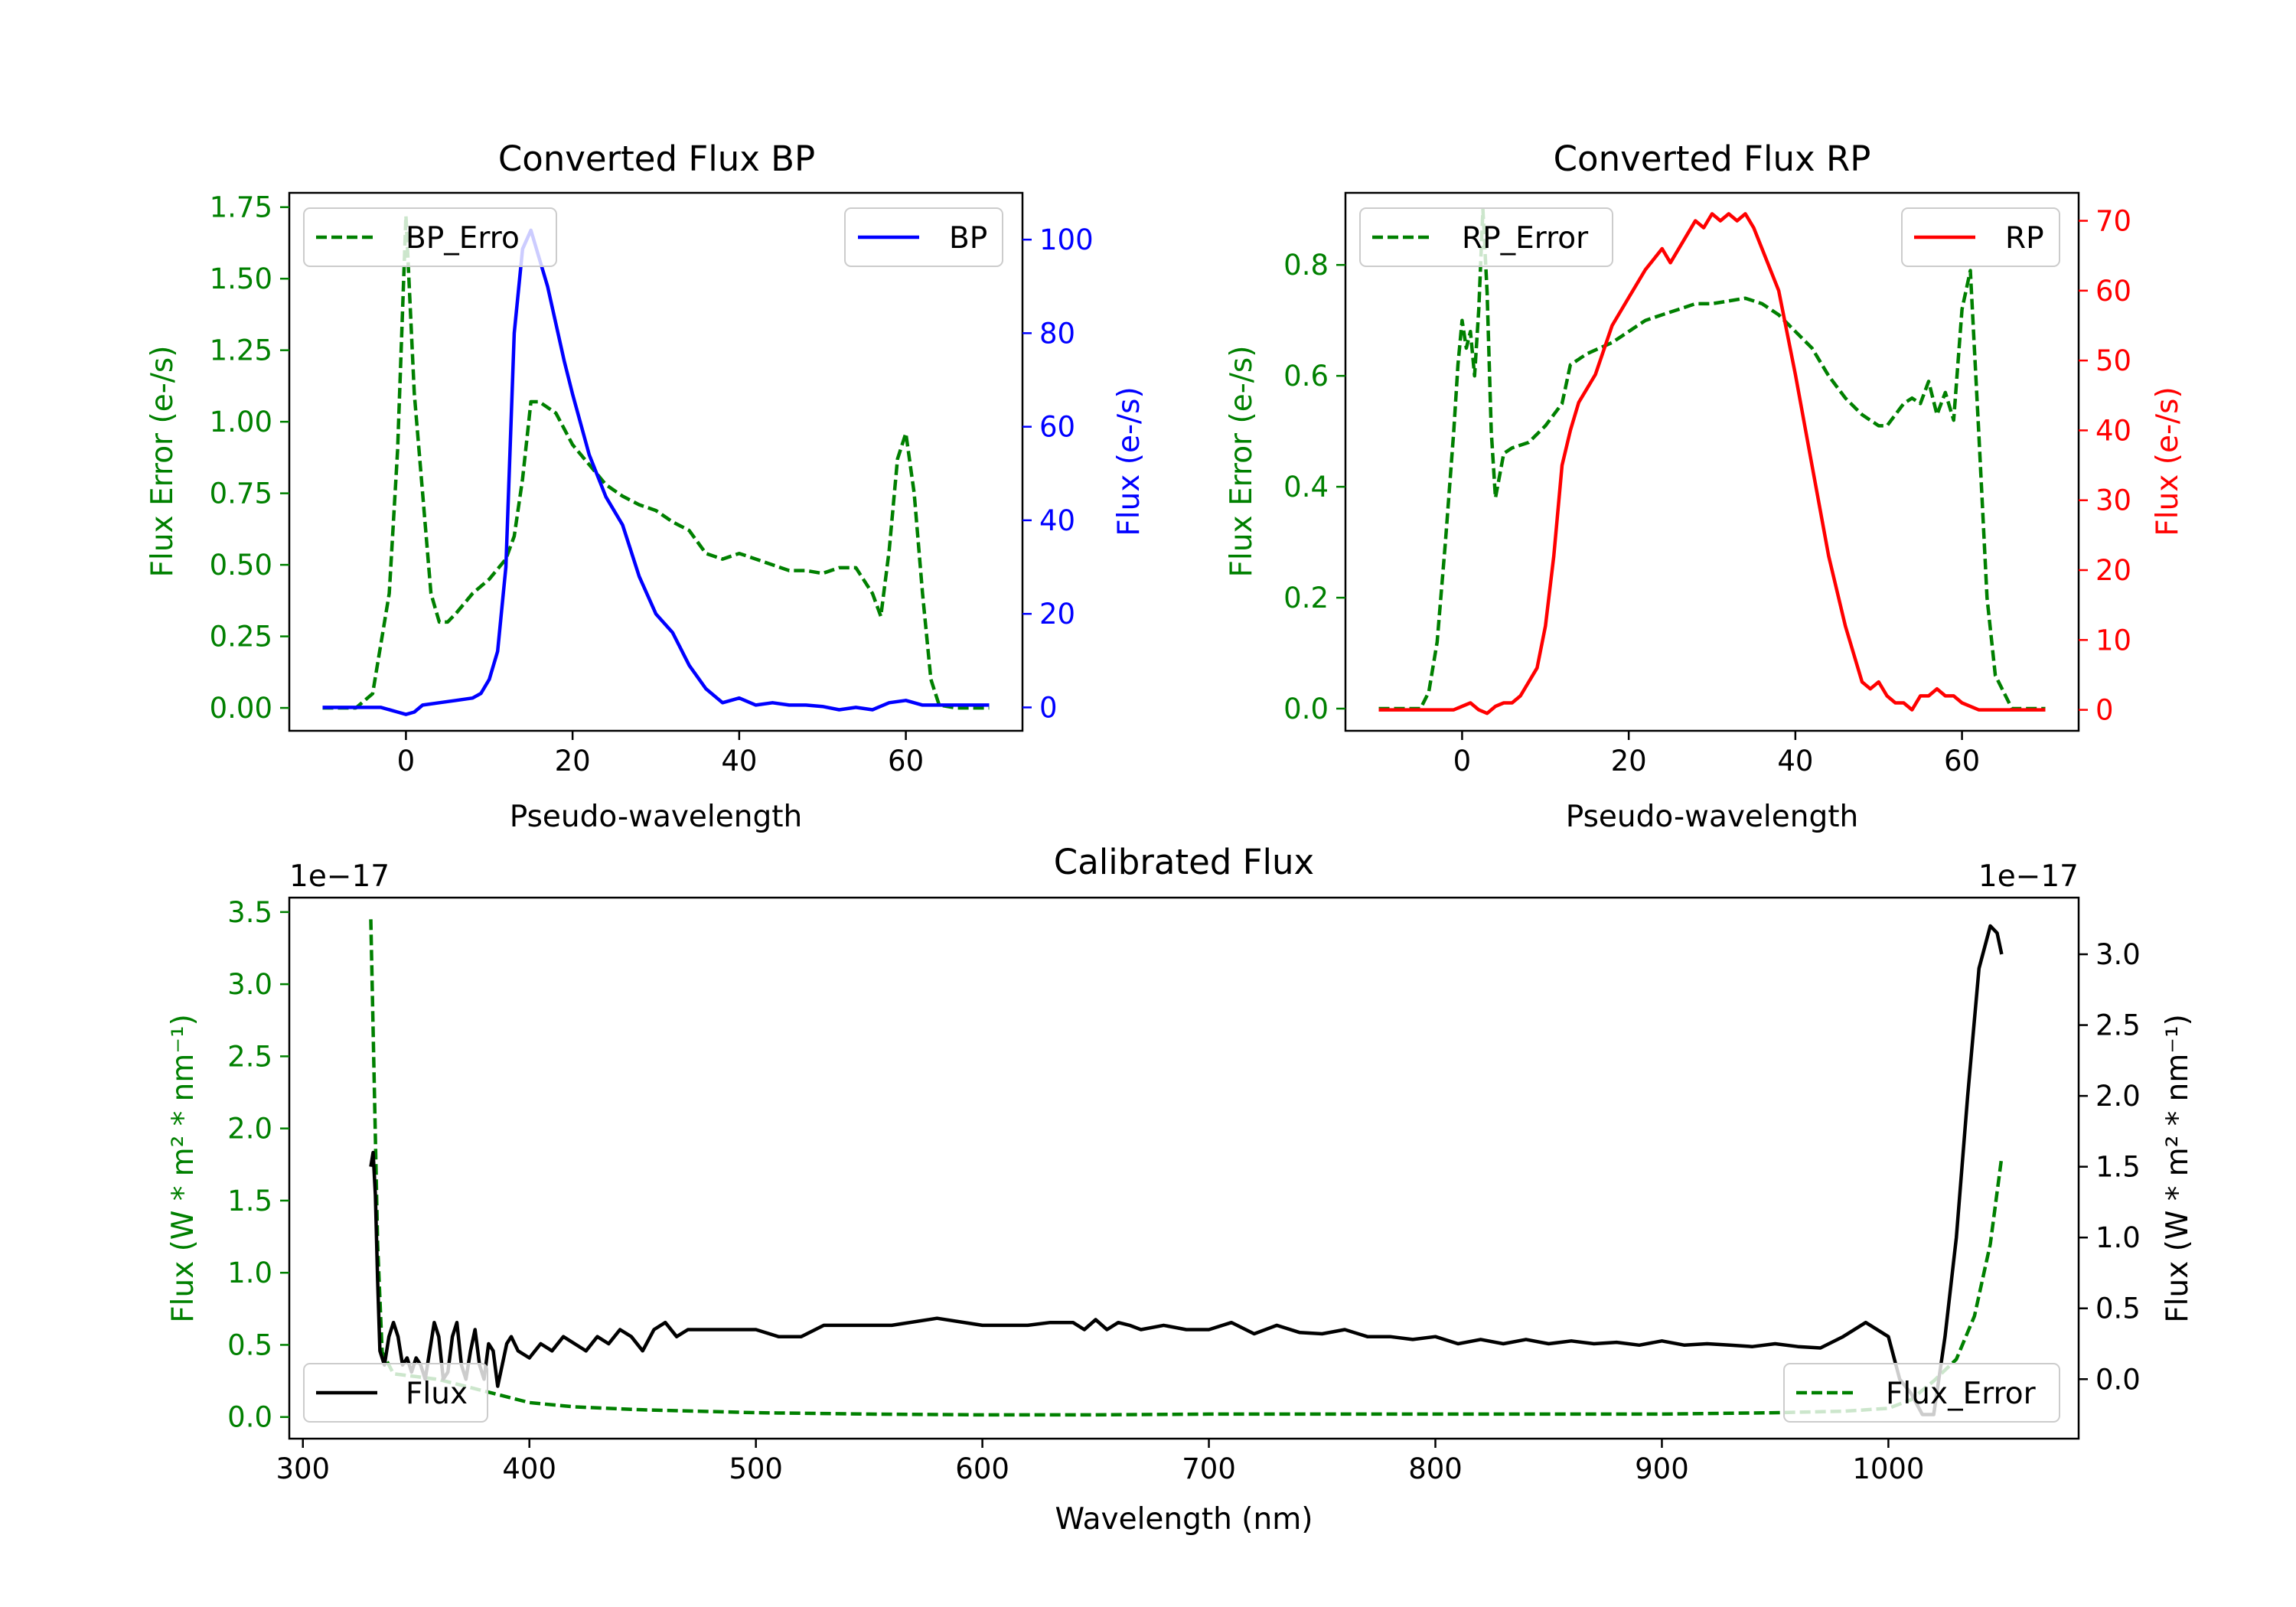  Describe the element at coordinates (249, 912) in the screenshot. I see `cal-left-y-tick-label: 3.5` at that location.